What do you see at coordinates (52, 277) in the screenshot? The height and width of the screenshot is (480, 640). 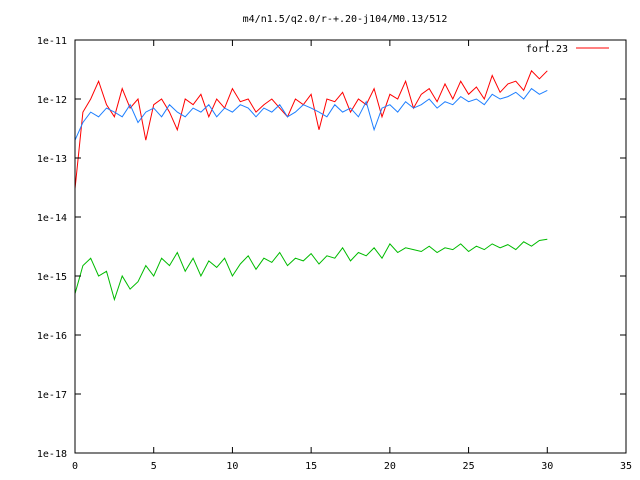 I see `y-tick-label-4: 1e-15` at bounding box center [52, 277].